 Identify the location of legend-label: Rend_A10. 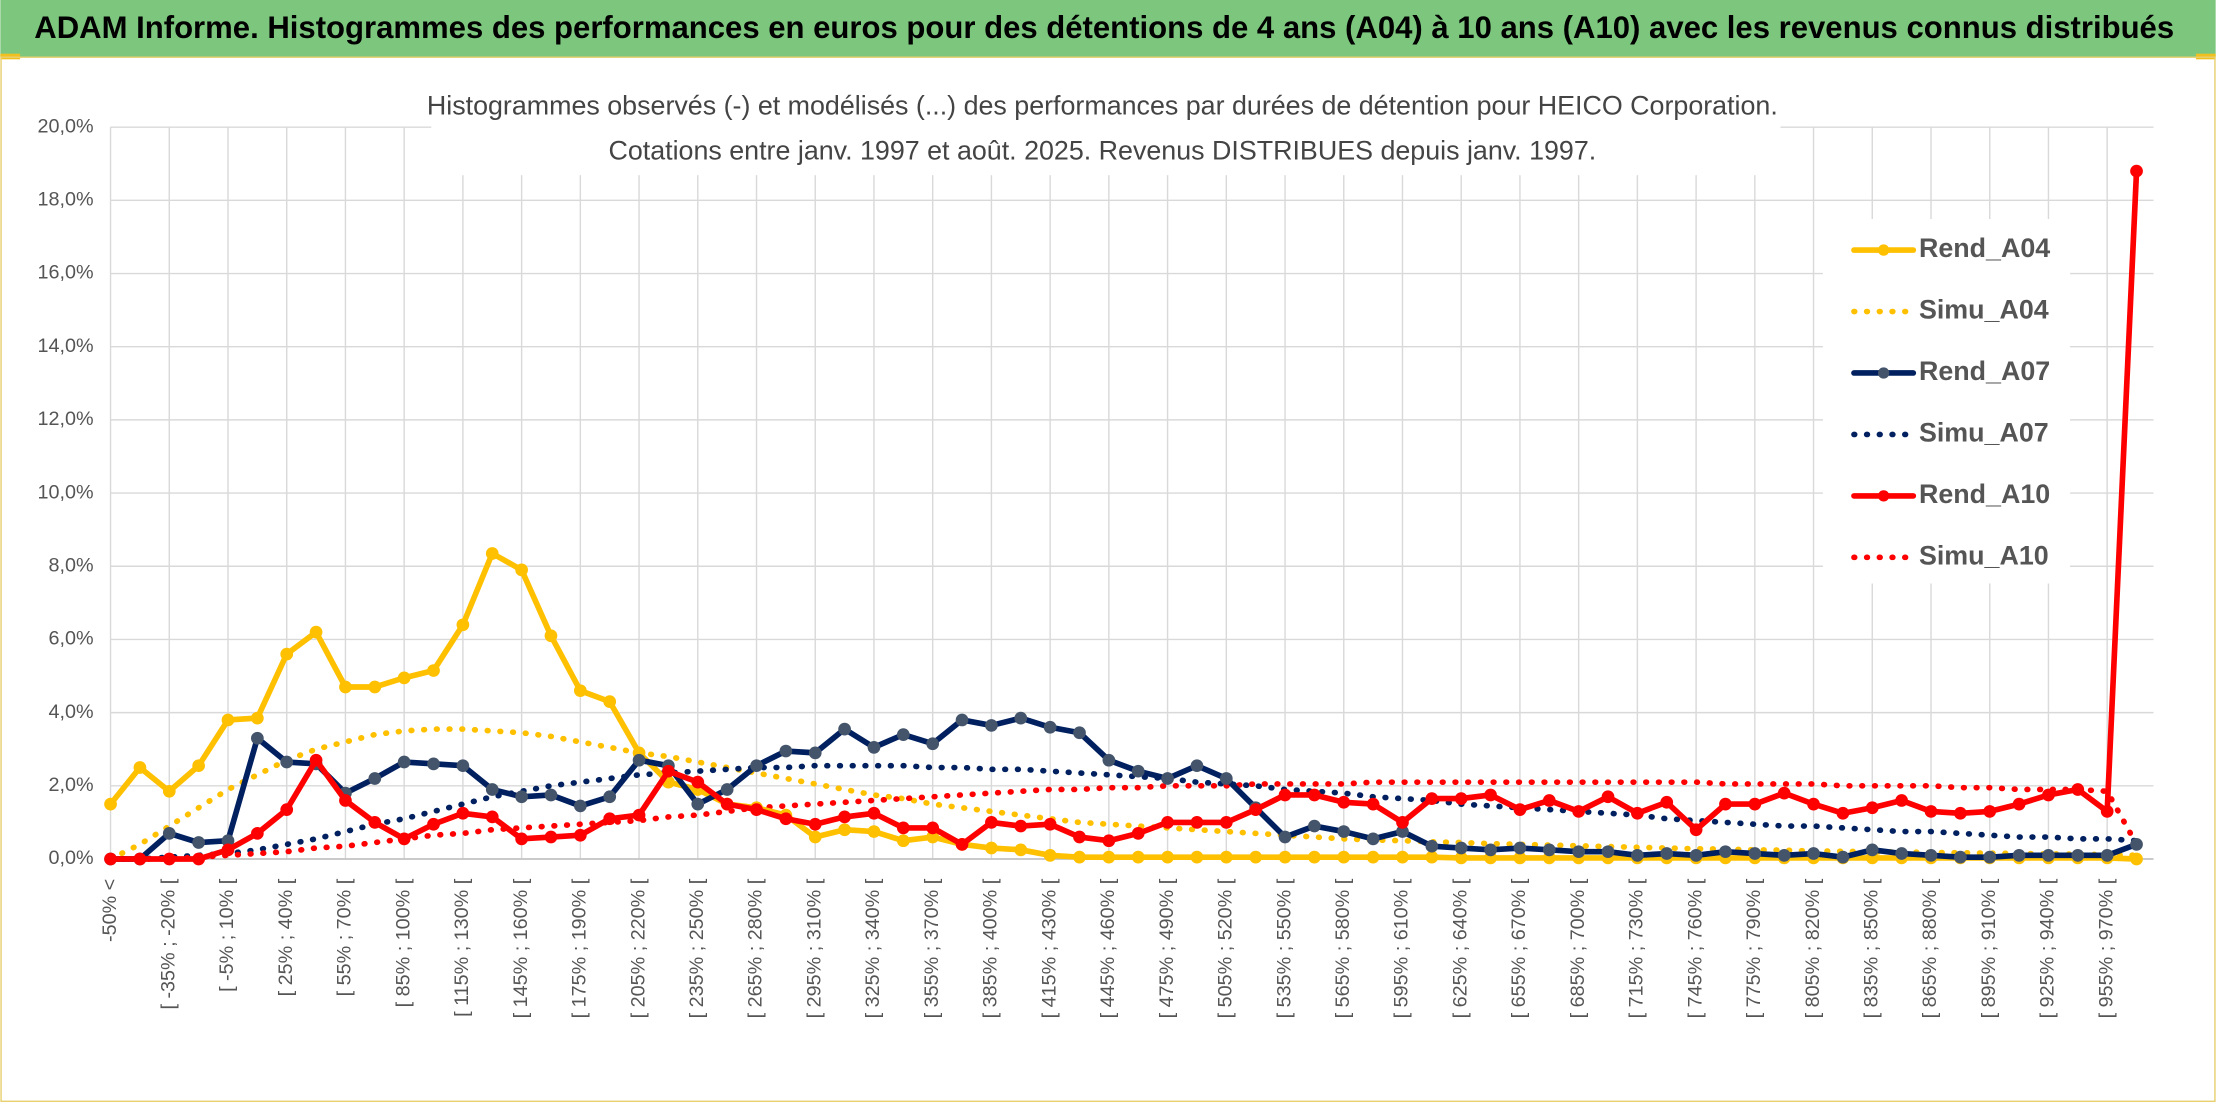
(1984, 494).